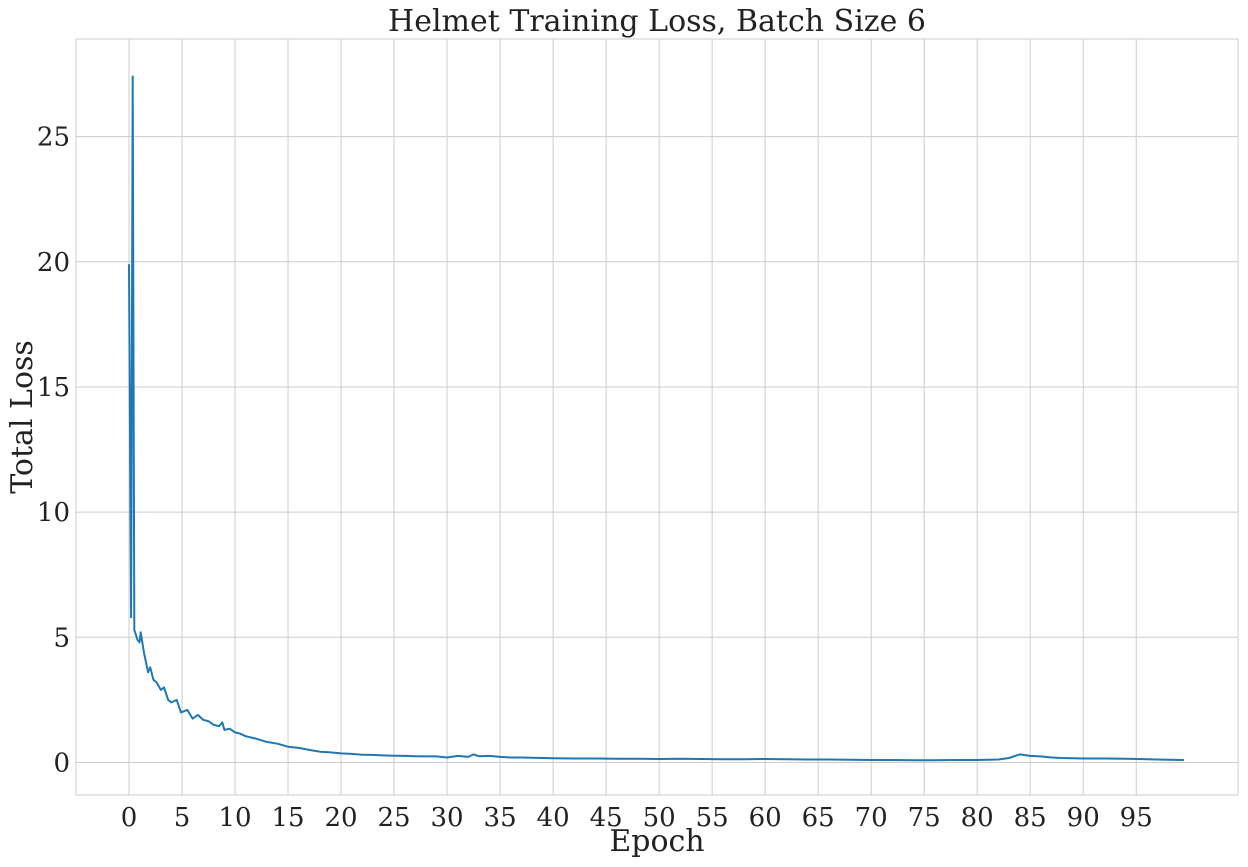 The image size is (1248, 867). I want to click on y-tick-label: 25, so click(53, 138).